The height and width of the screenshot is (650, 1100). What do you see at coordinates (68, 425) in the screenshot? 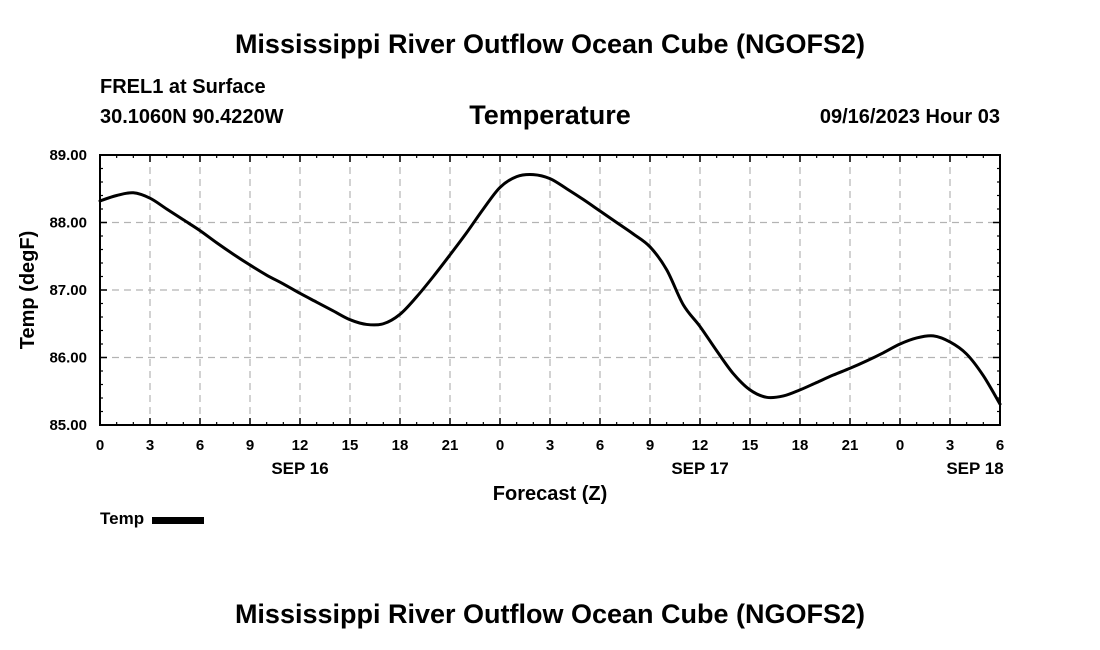
I see `y-tick-label: 85.00` at bounding box center [68, 425].